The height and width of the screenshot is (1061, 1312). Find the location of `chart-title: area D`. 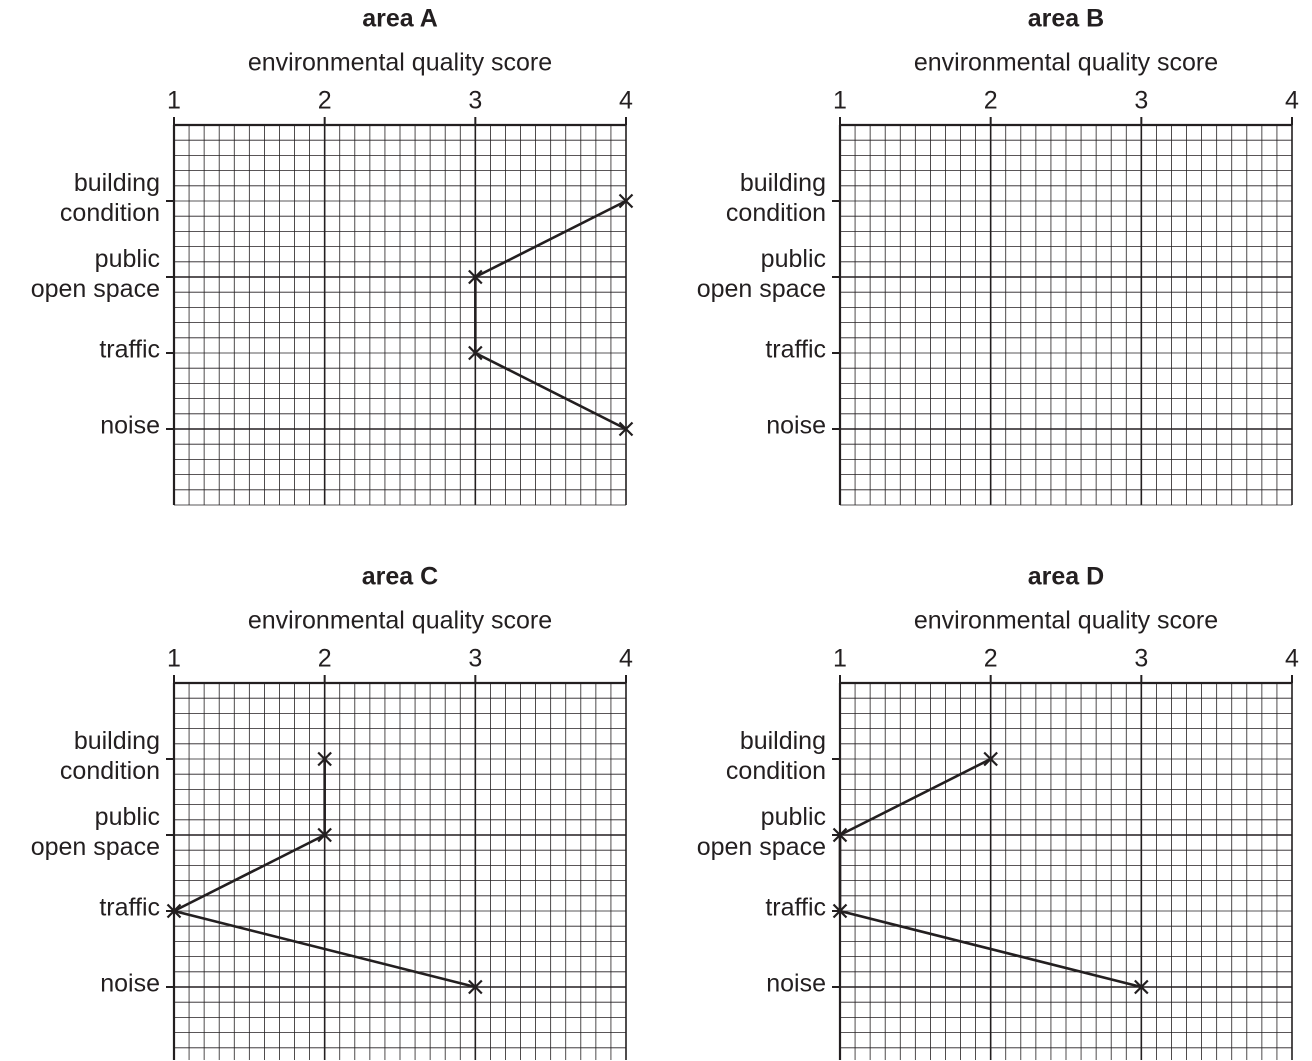

chart-title: area D is located at coordinates (1066, 577).